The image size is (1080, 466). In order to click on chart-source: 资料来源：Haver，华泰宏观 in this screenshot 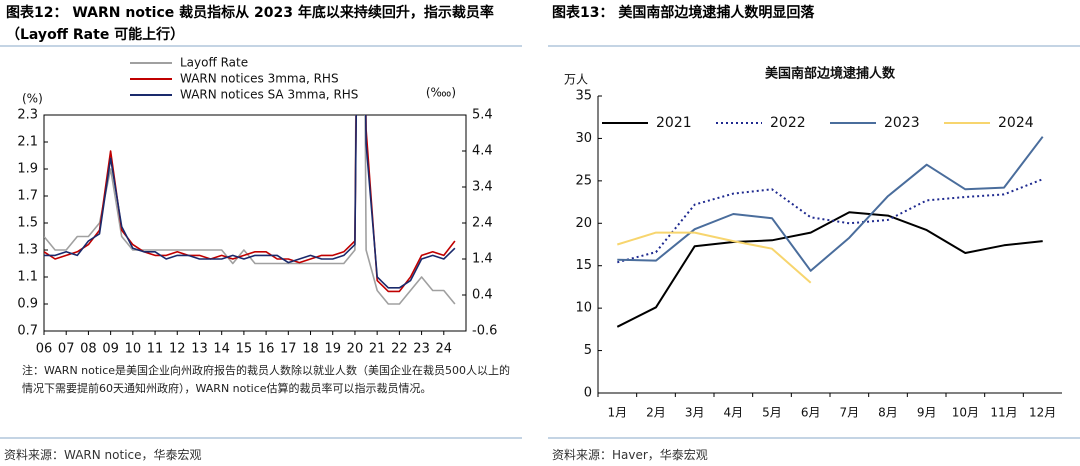, I will do `click(630, 455)`.